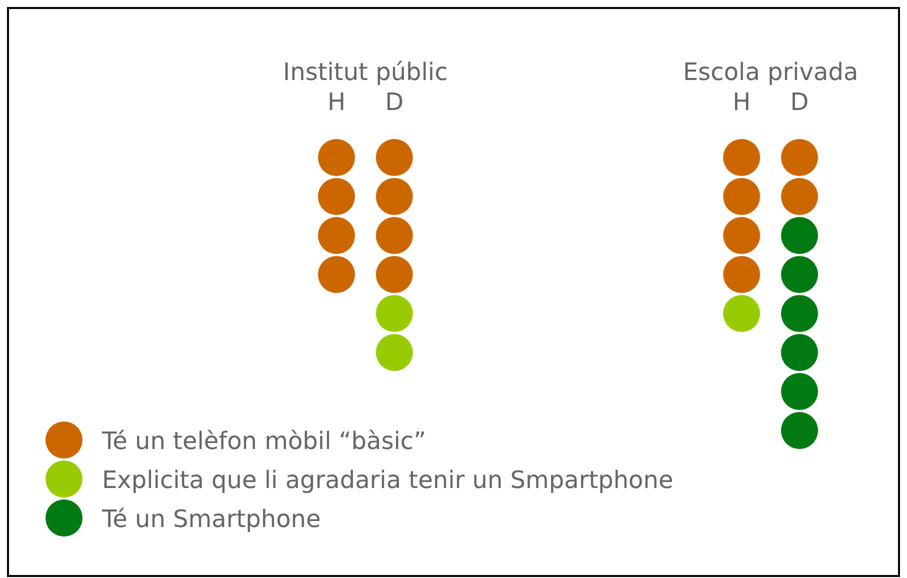 This screenshot has width=907, height=578. What do you see at coordinates (770, 72) in the screenshot?
I see `text: Escola privada` at bounding box center [770, 72].